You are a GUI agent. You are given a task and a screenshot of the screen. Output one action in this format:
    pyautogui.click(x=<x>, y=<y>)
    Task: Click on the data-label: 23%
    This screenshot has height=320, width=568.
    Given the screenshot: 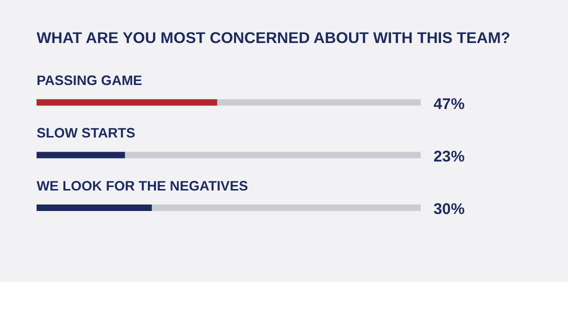 What is the action you would take?
    pyautogui.click(x=449, y=157)
    